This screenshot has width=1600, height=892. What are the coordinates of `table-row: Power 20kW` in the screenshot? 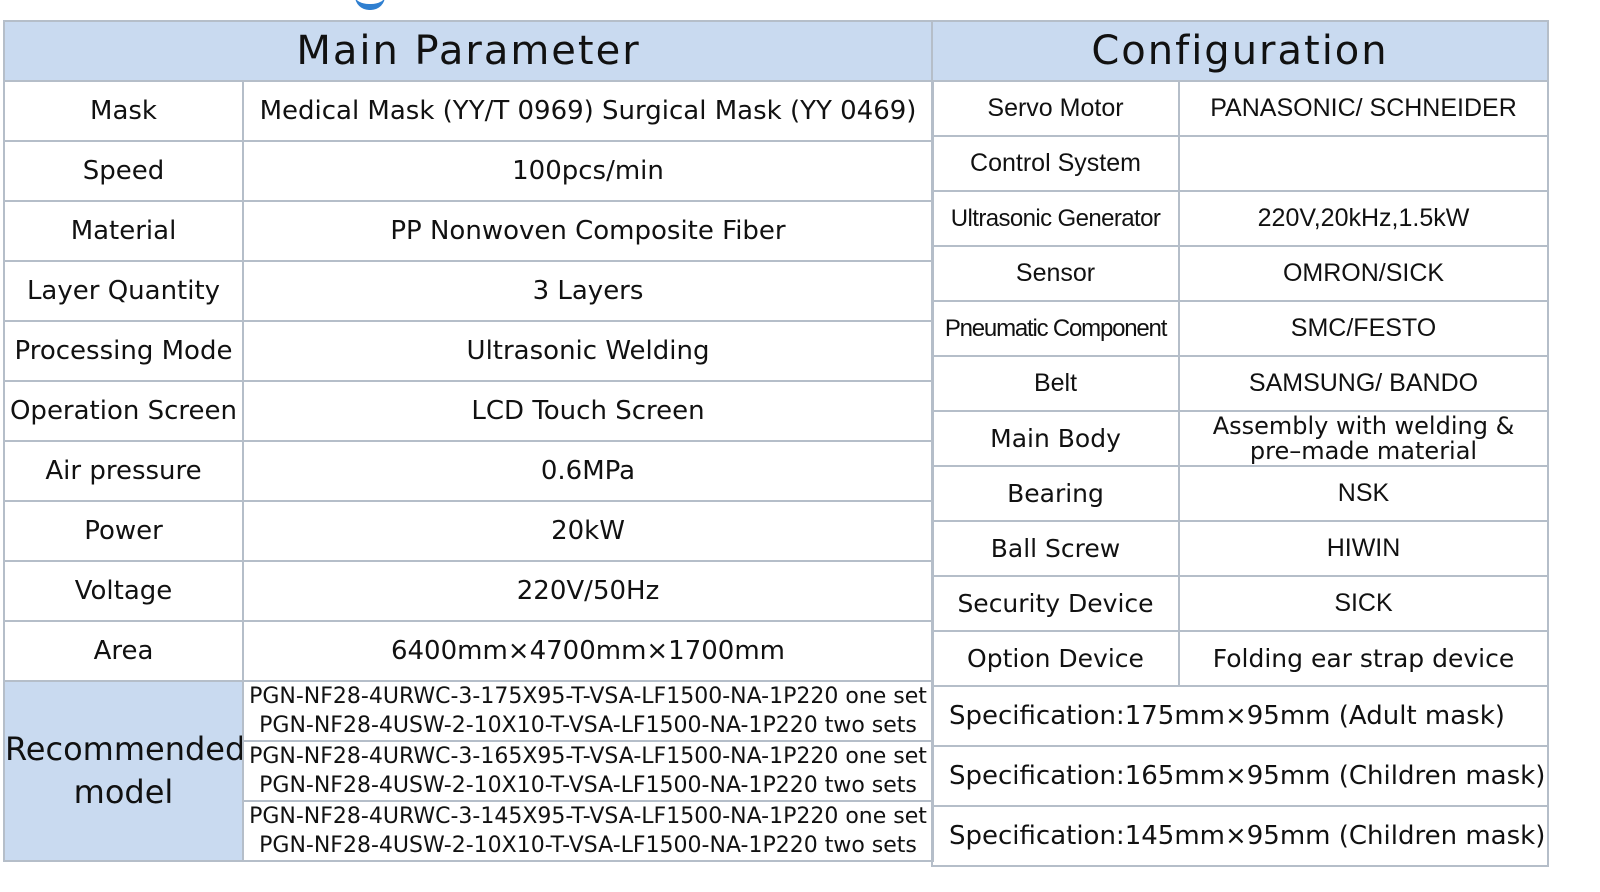 It's located at (468, 531).